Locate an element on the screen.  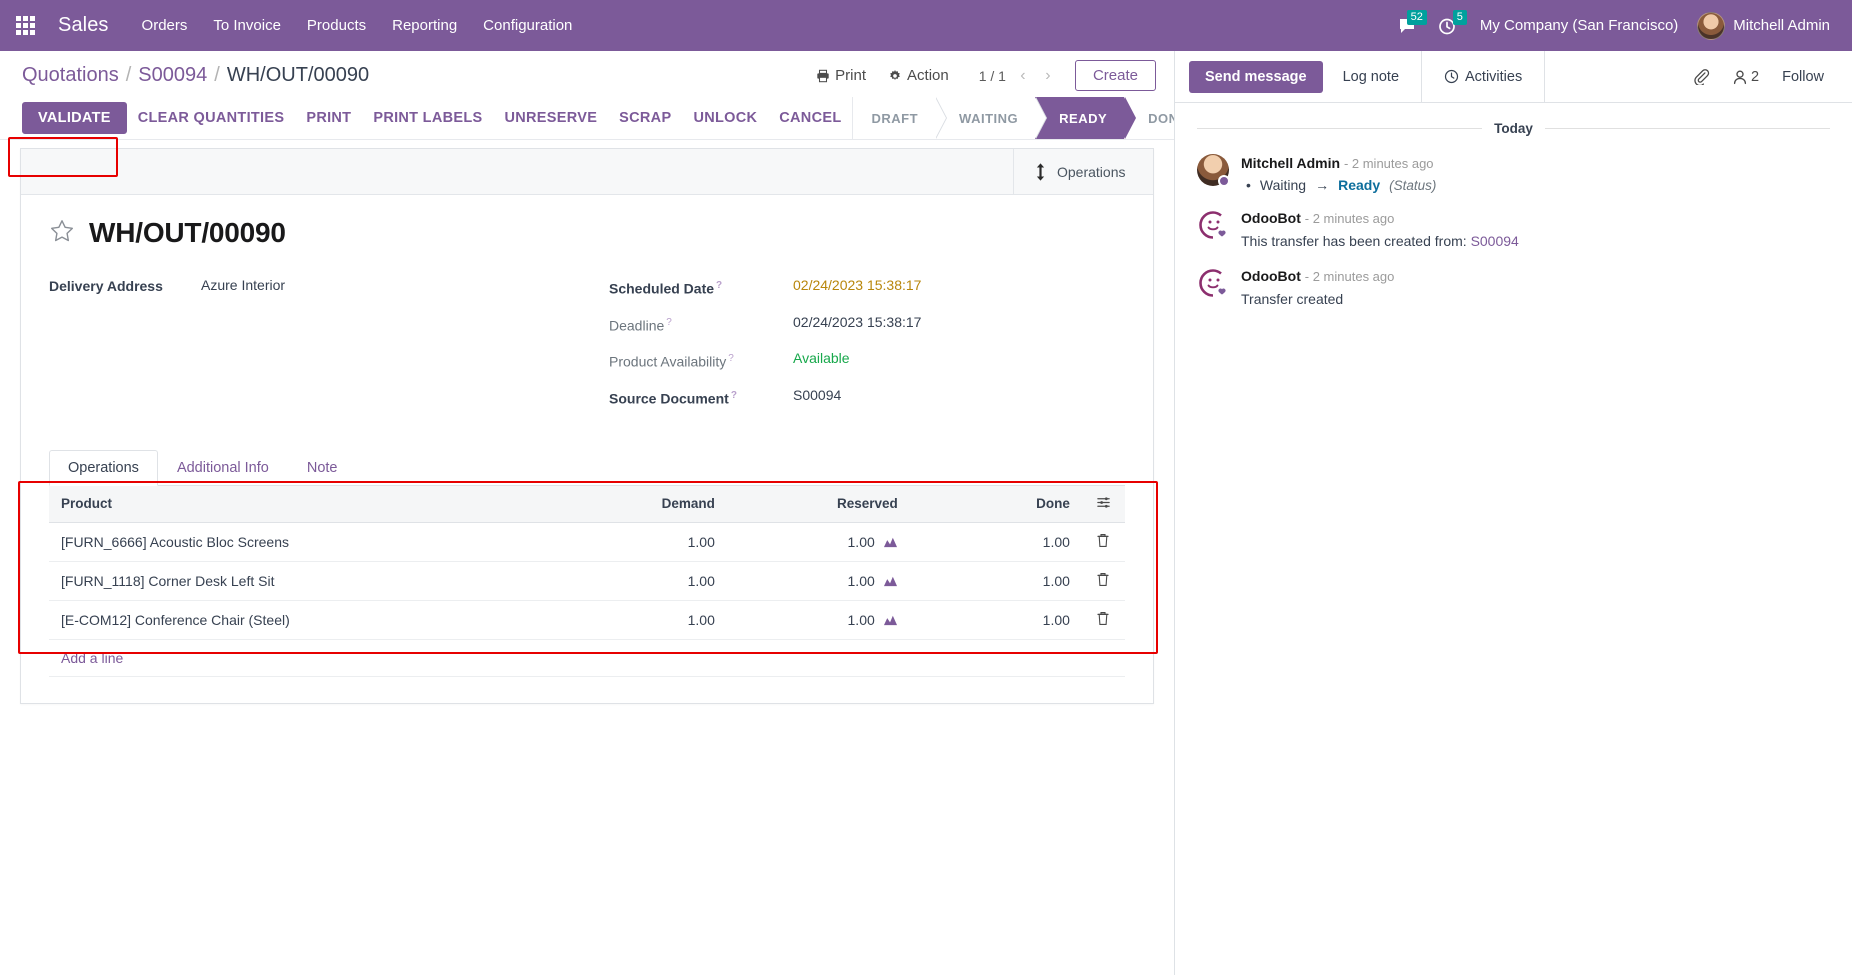
log-note-button: Log note is located at coordinates (1371, 77).